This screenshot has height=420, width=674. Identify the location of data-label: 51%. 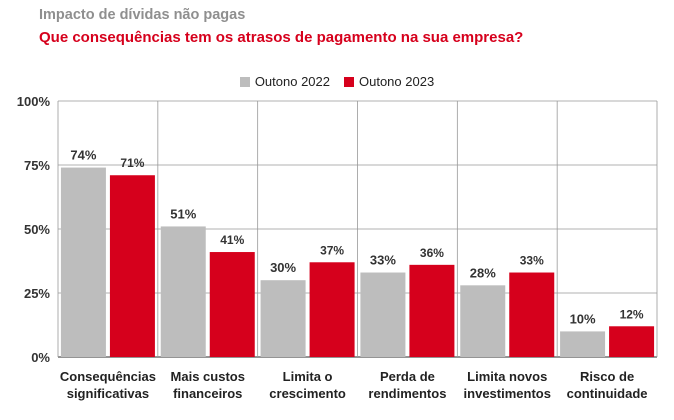
(183, 213).